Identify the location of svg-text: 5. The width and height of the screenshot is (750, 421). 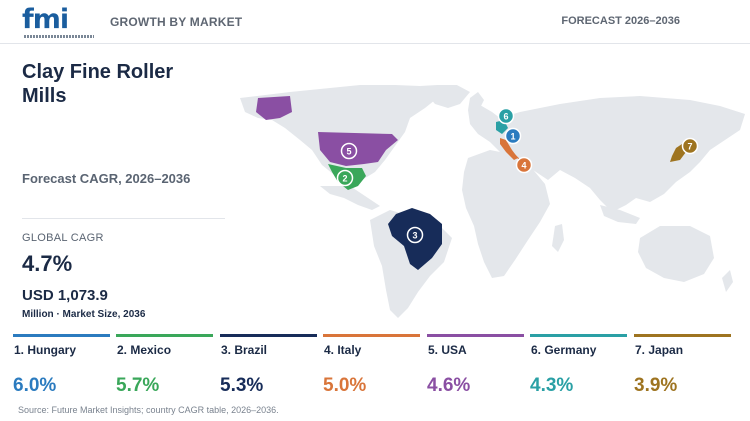
(348, 152).